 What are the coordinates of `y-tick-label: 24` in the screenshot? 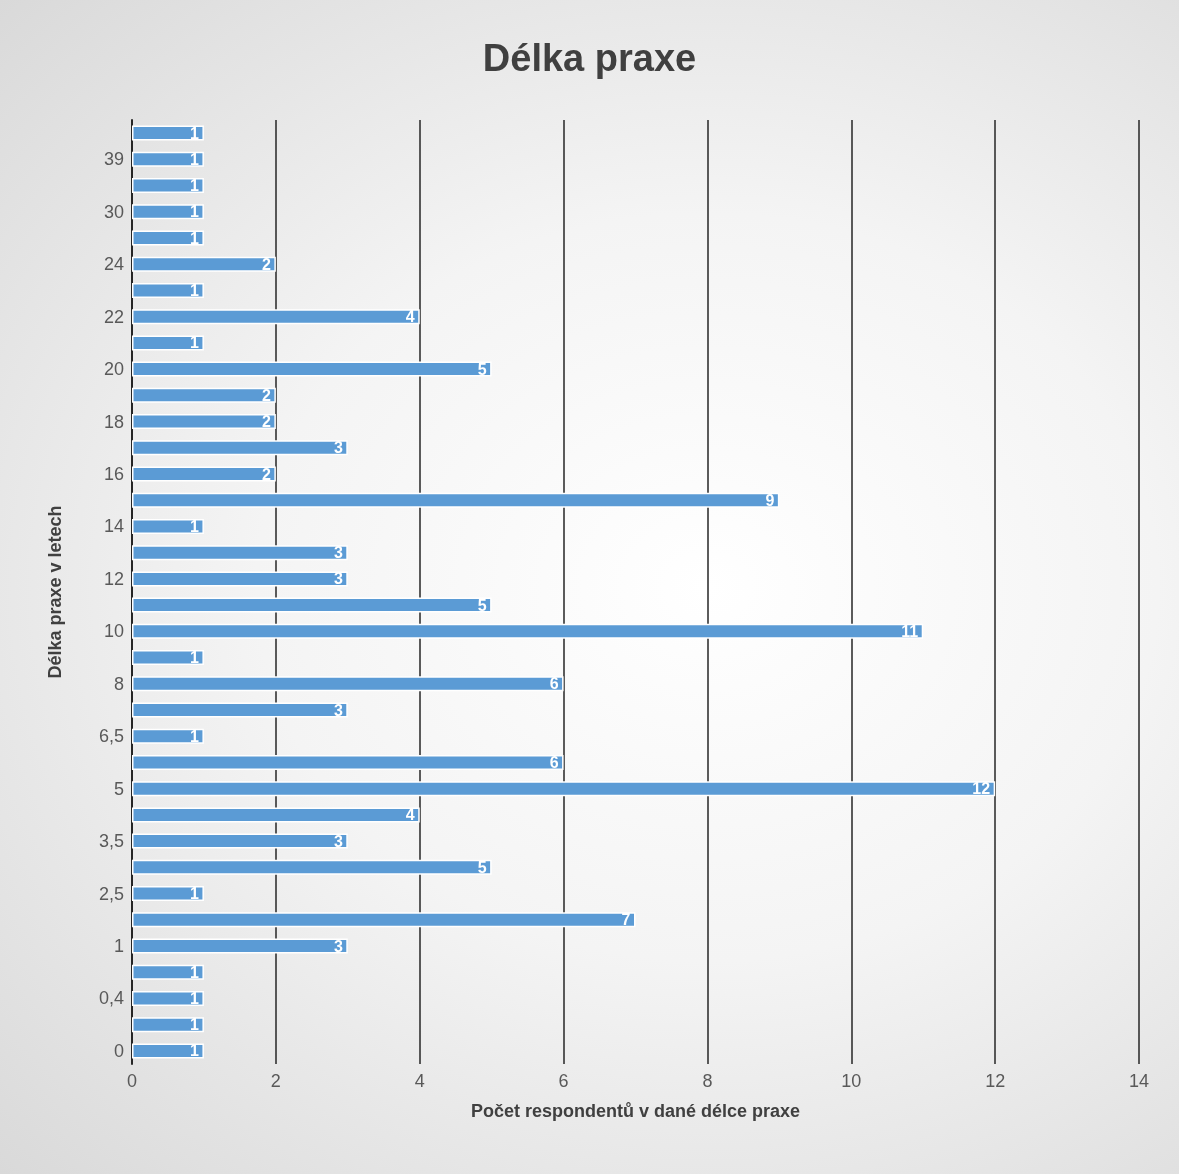 It's located at (113, 264).